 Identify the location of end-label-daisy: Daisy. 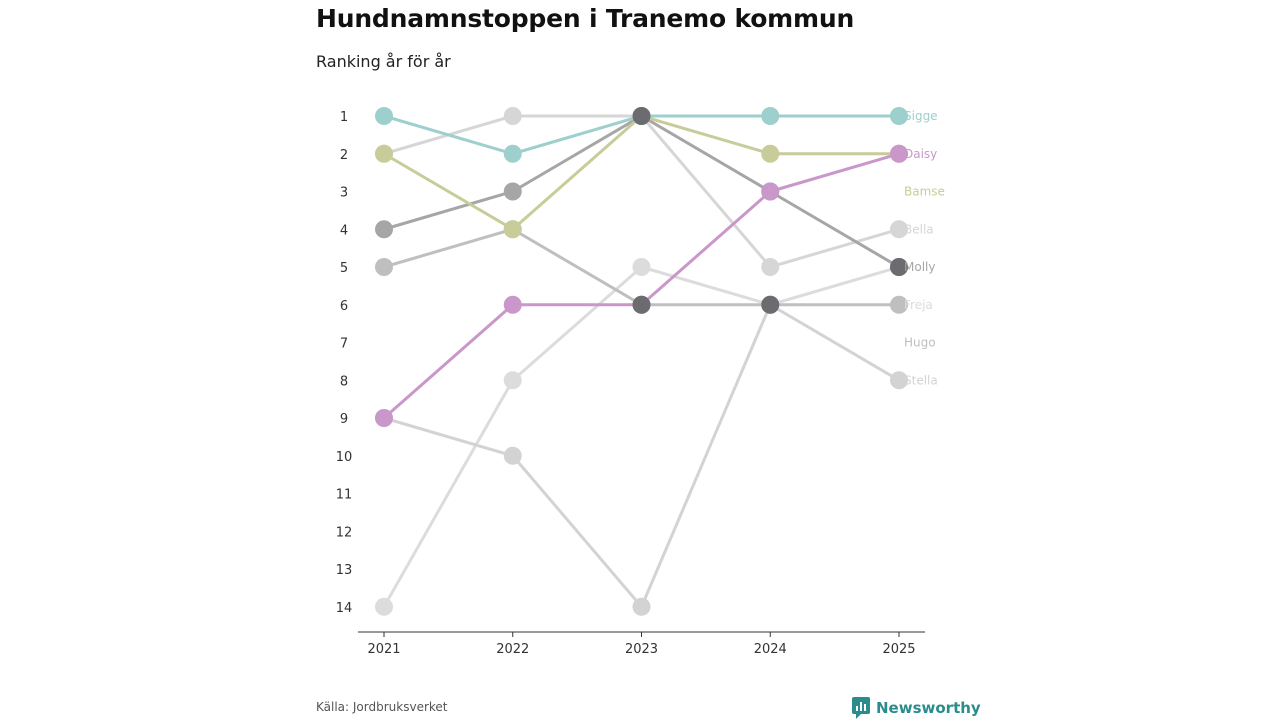
(920, 154).